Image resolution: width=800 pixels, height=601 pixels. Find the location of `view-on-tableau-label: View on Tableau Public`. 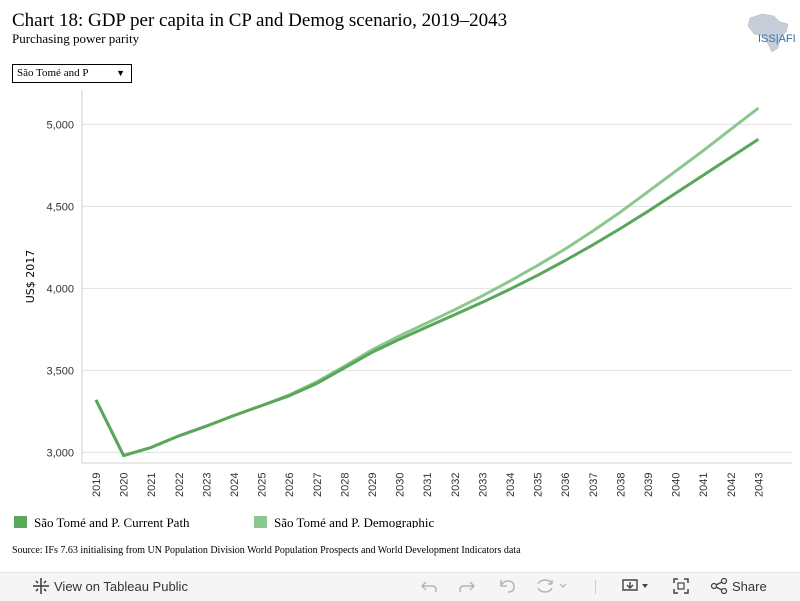

view-on-tableau-label: View on Tableau Public is located at coordinates (121, 586).